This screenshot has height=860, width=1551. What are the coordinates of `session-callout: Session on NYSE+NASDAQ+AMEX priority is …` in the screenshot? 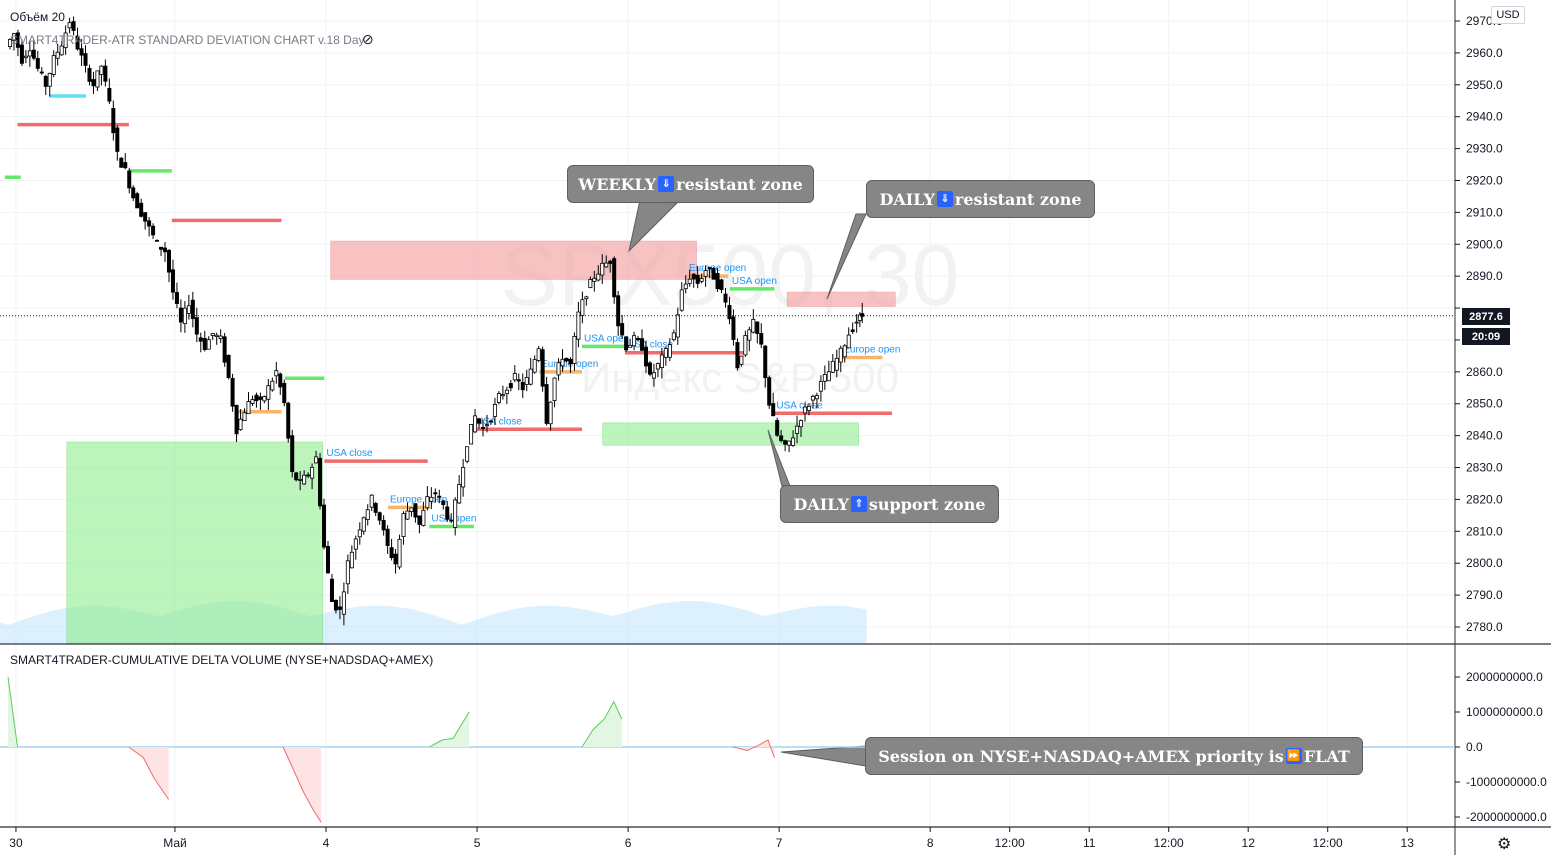 It's located at (1114, 756).